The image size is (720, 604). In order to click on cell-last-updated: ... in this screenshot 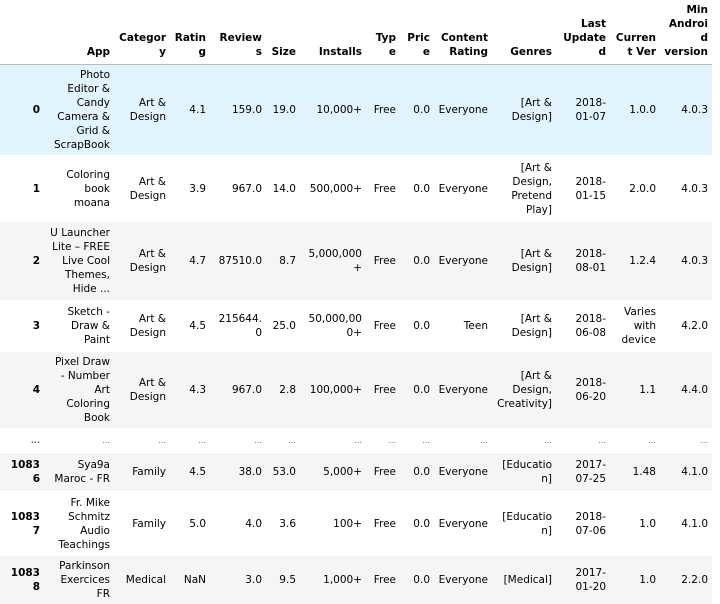, I will do `click(602, 440)`.